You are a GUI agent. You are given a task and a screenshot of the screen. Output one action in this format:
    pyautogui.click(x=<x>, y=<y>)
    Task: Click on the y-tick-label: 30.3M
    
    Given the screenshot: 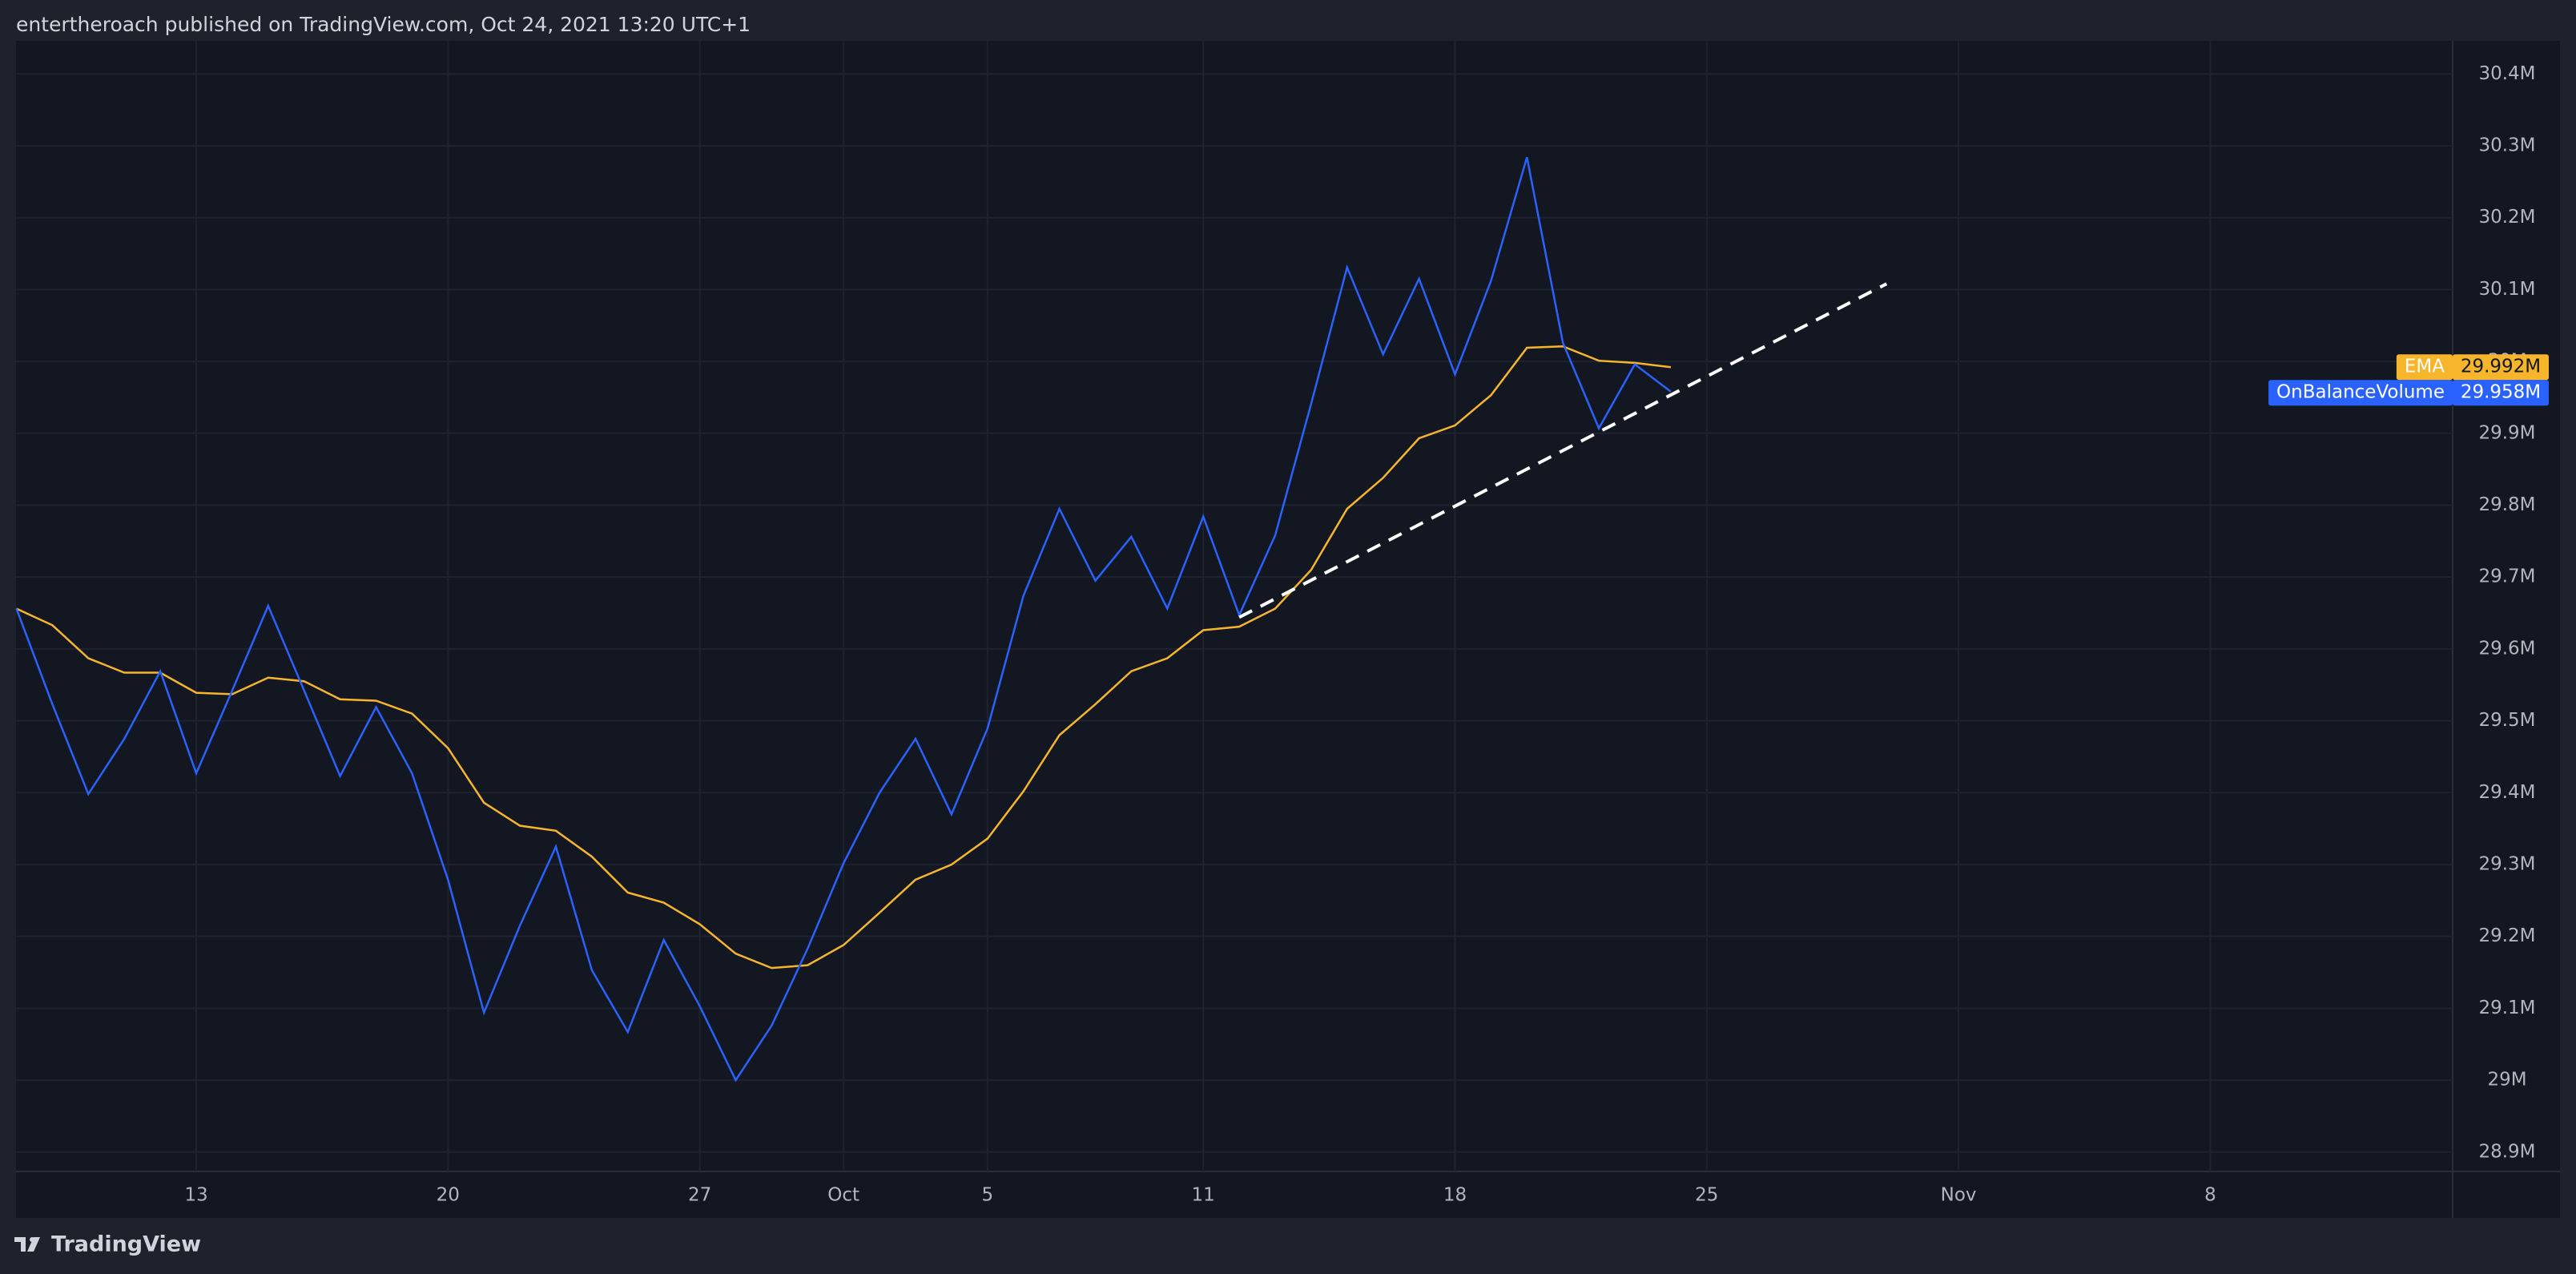 What is the action you would take?
    pyautogui.click(x=2506, y=145)
    